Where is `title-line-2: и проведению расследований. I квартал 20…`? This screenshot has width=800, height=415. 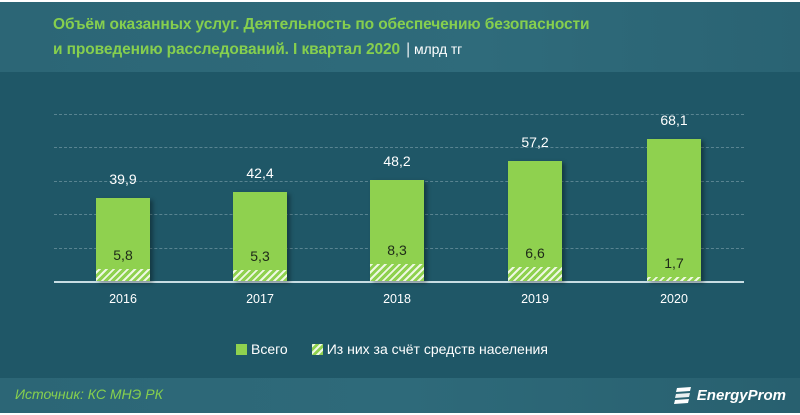
title-line-2: и проведению расследований. I квартал 20… is located at coordinates (227, 49).